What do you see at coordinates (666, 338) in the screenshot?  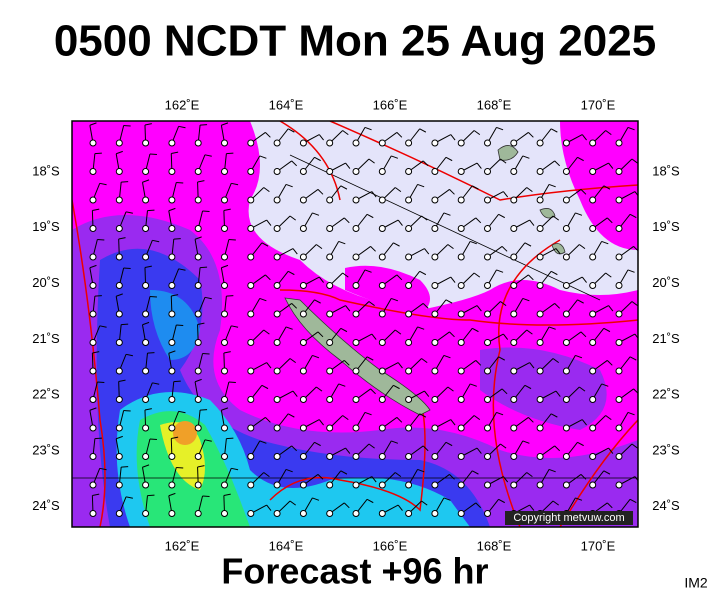 I see `latitude-label: 21˚S` at bounding box center [666, 338].